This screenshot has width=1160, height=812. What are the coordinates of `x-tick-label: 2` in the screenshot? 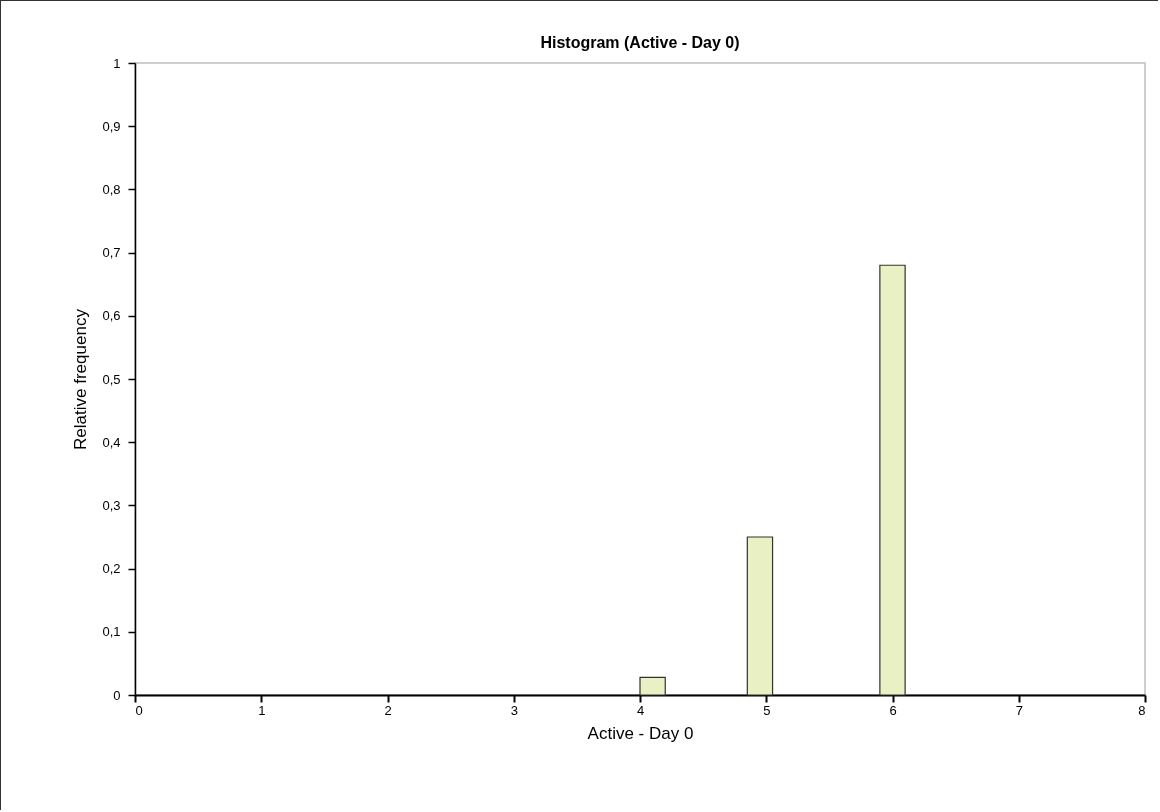 It's located at (388, 710).